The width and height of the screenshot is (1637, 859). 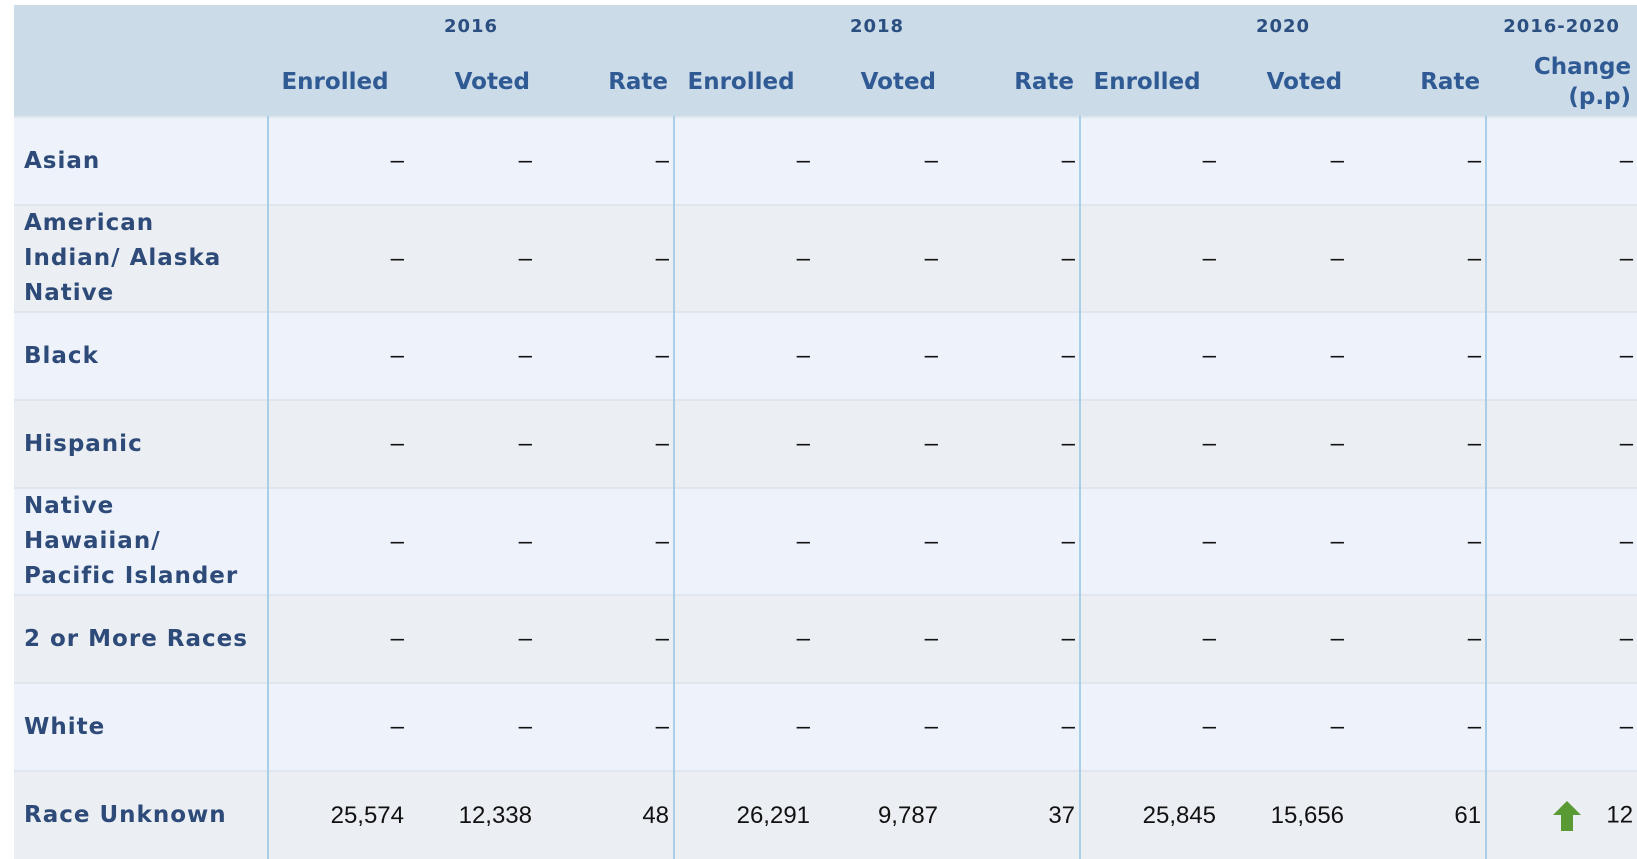 I want to click on table-cell: 25,845, so click(x=1150, y=815).